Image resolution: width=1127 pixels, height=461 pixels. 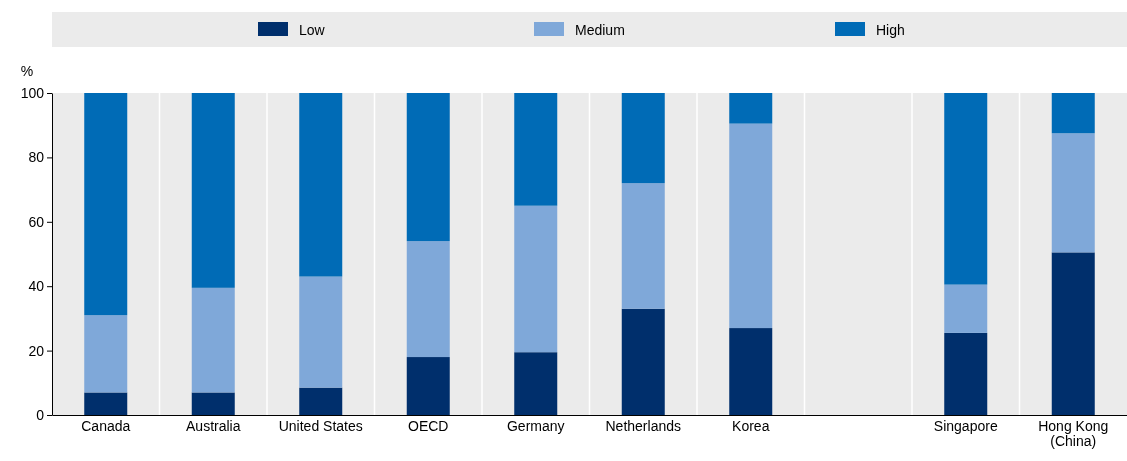 I want to click on x-tick-label: Hong Kong (China), so click(x=1073, y=433).